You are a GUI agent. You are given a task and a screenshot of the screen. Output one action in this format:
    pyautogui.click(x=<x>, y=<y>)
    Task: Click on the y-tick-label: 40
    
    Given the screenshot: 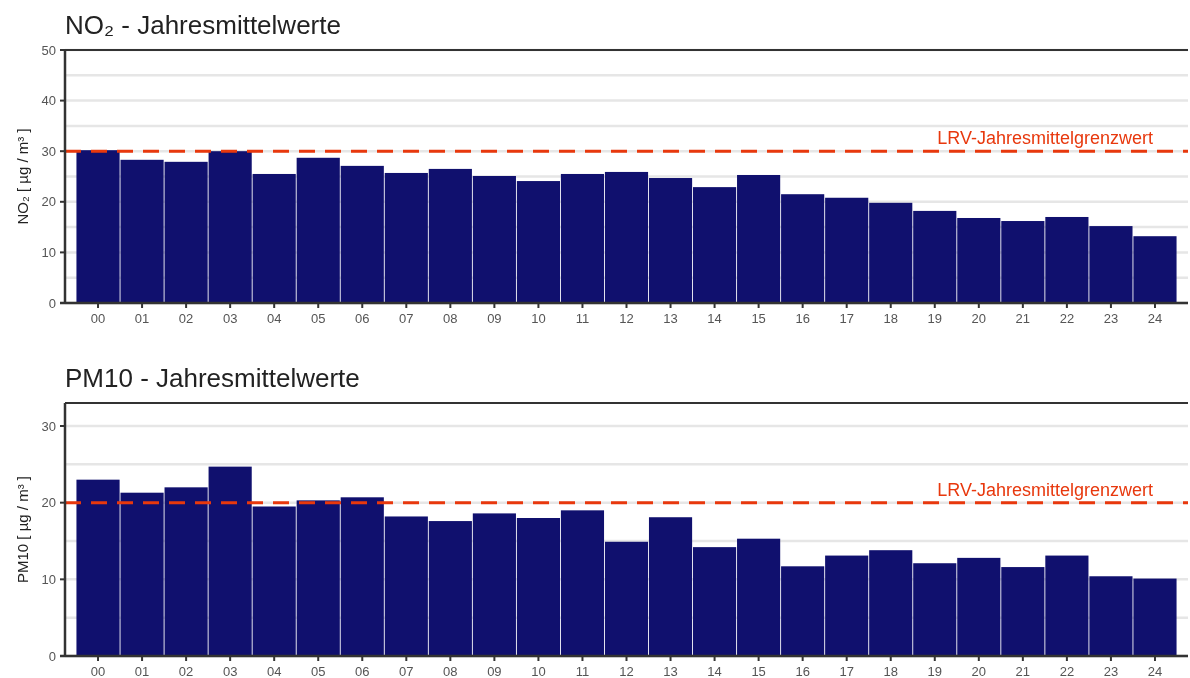 What is the action you would take?
    pyautogui.click(x=48, y=101)
    